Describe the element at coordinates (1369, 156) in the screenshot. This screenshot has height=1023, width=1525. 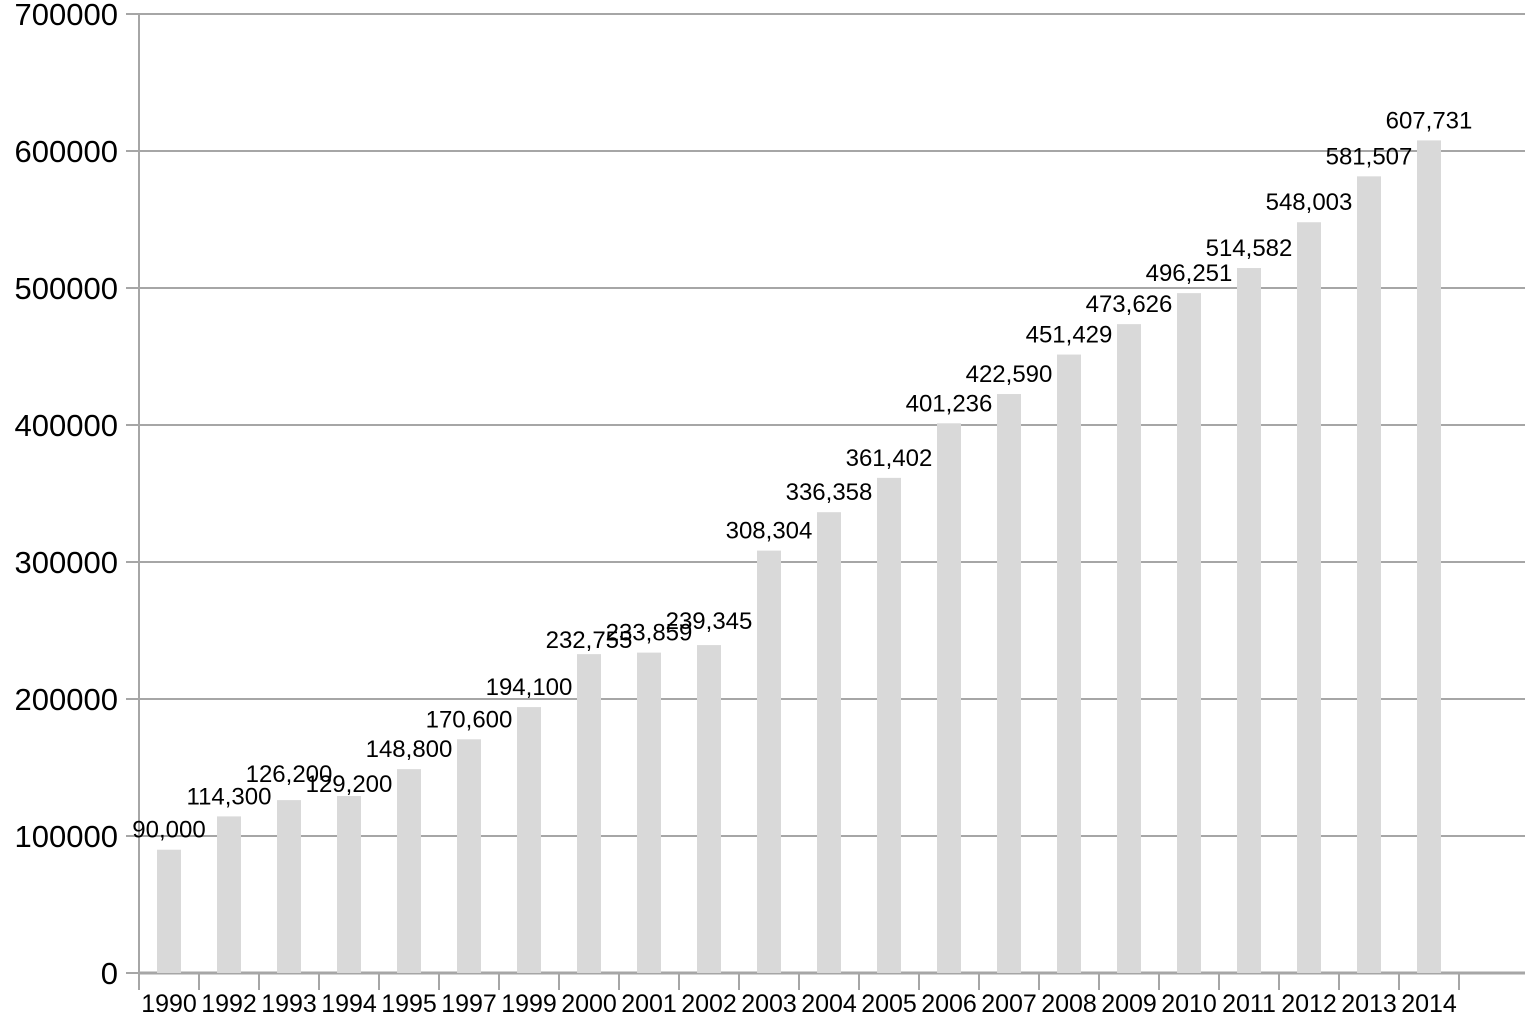
I see `bar-value-label: 581,507` at that location.